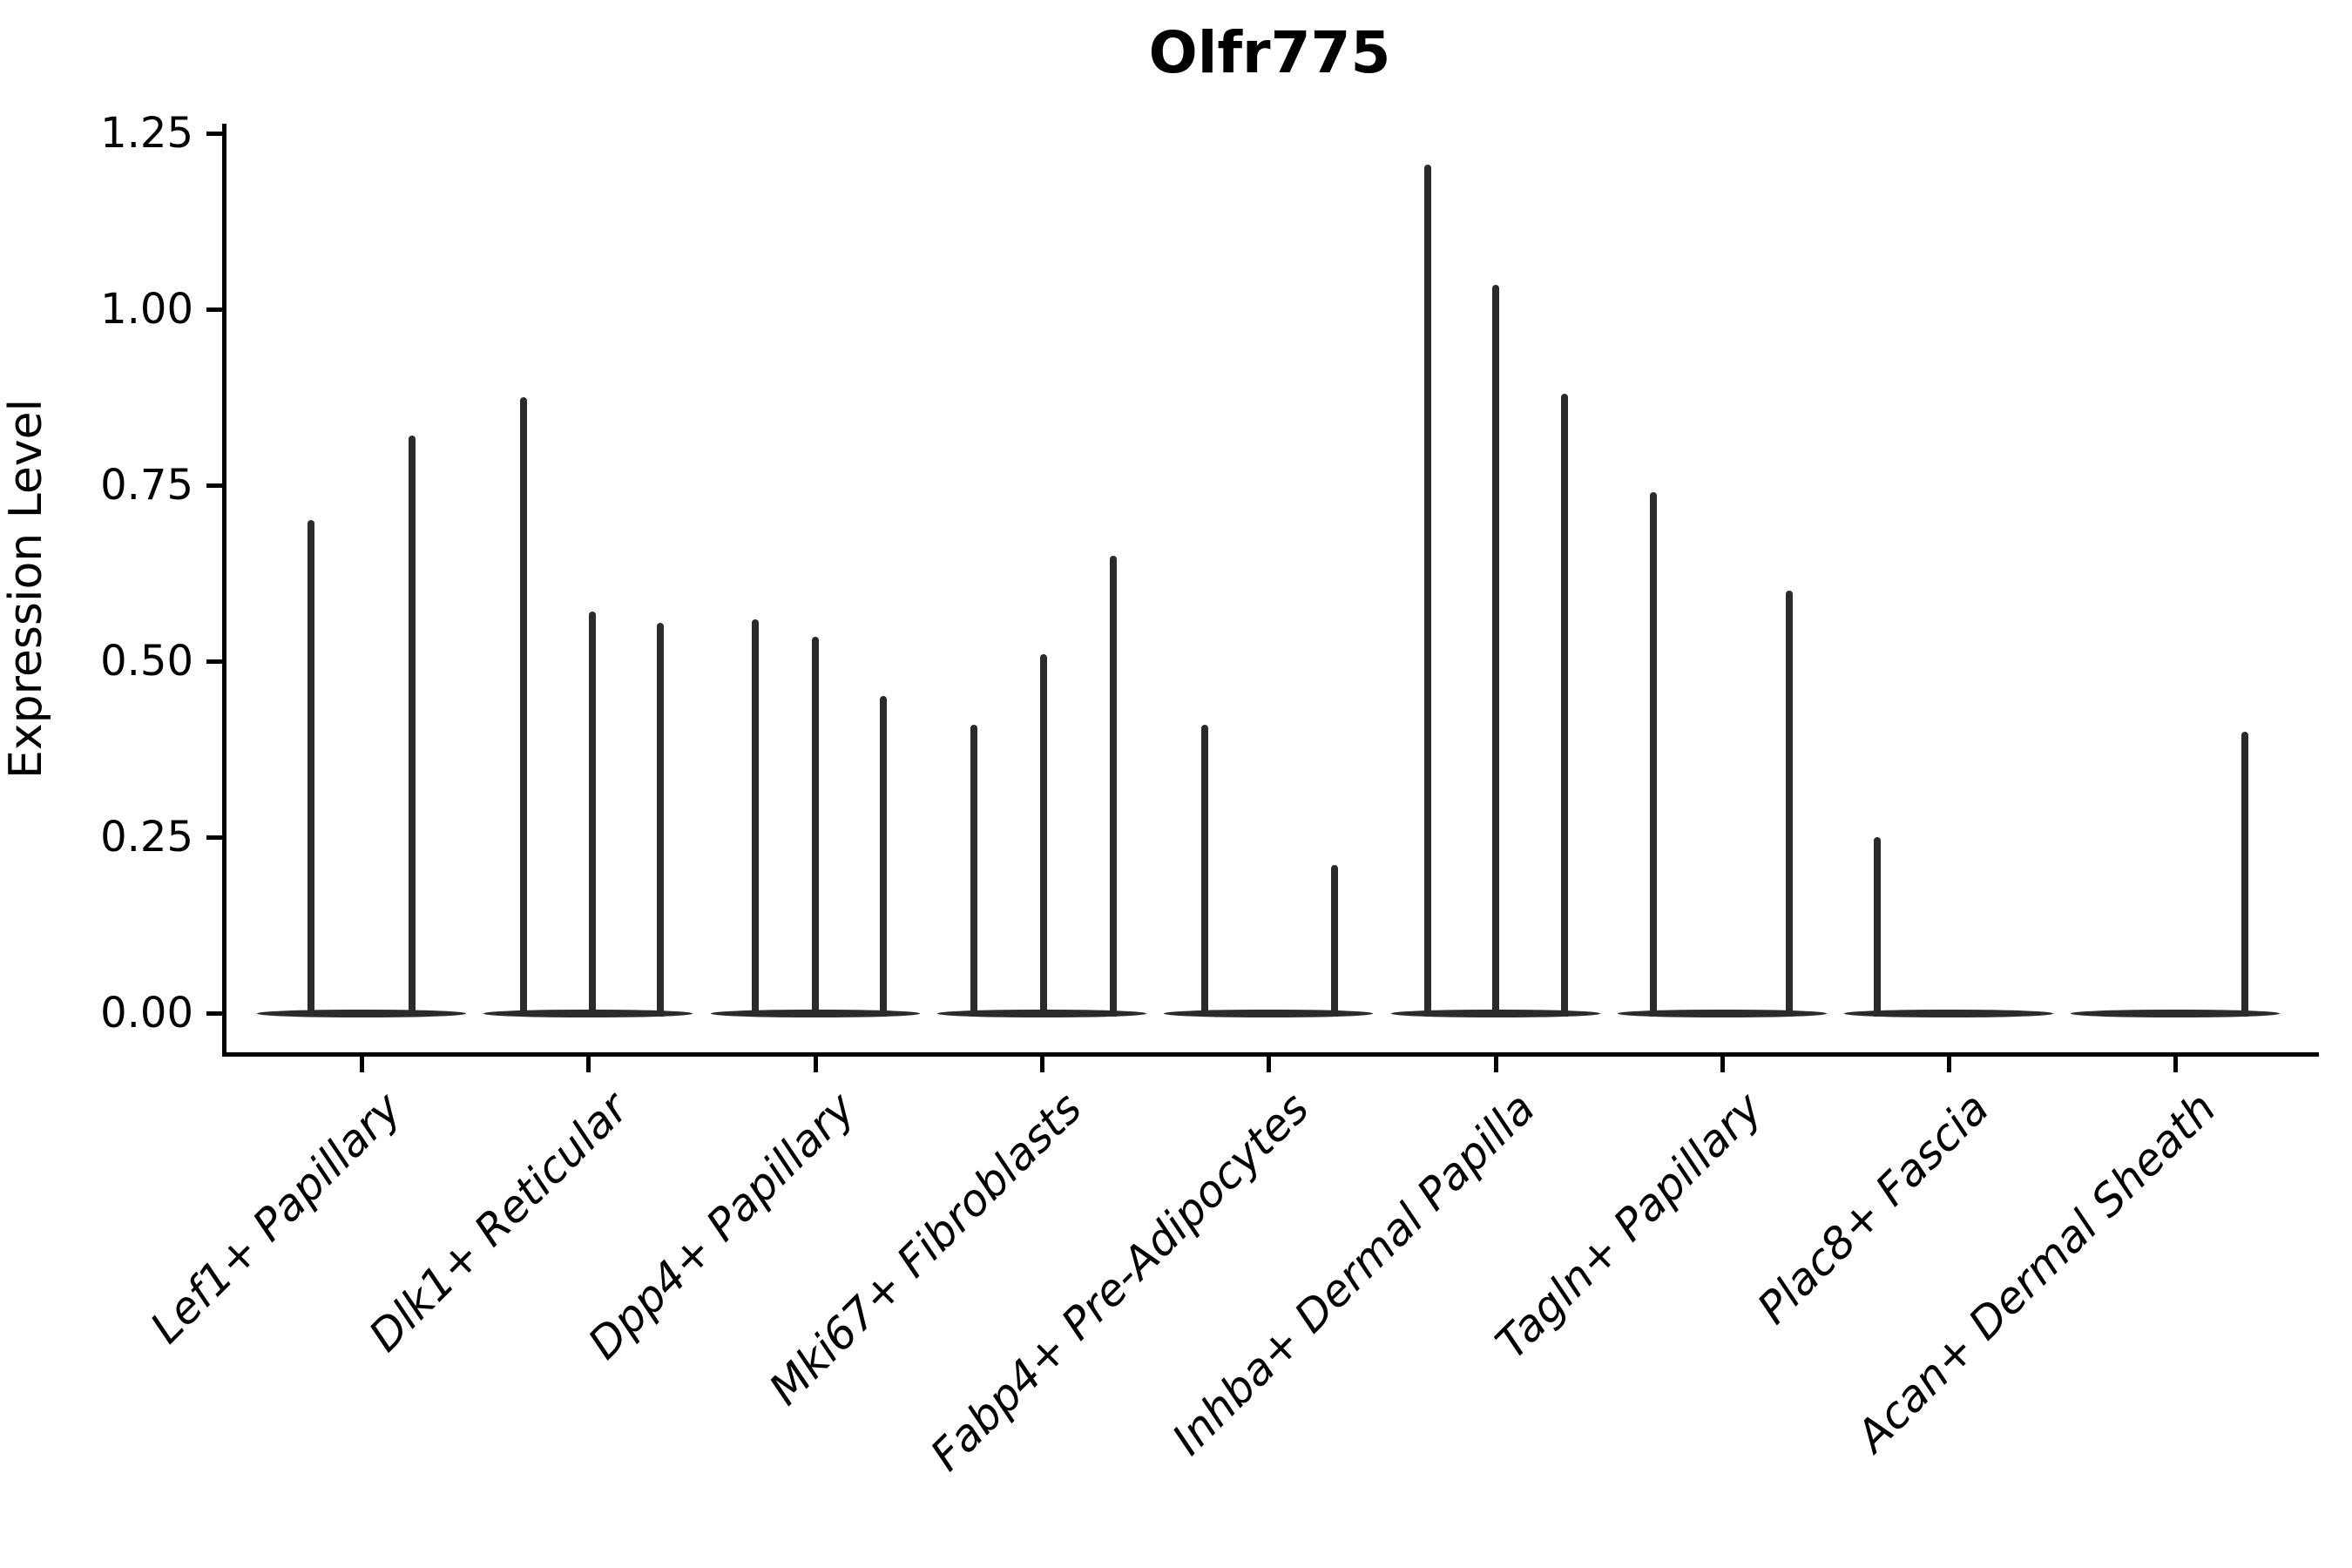  What do you see at coordinates (146, 309) in the screenshot?
I see `y-tick-label: 1.00` at bounding box center [146, 309].